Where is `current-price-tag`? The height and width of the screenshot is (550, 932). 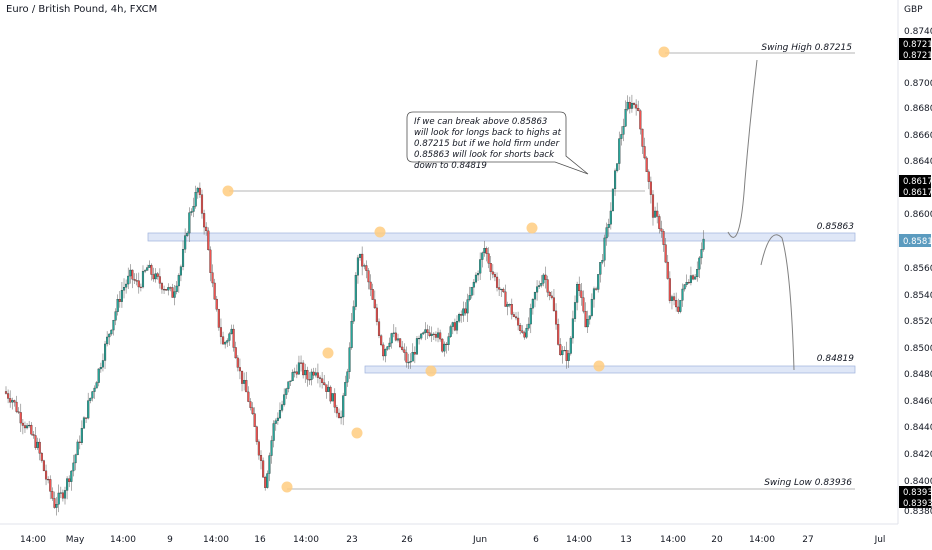
current-price-tag is located at coordinates (915, 240).